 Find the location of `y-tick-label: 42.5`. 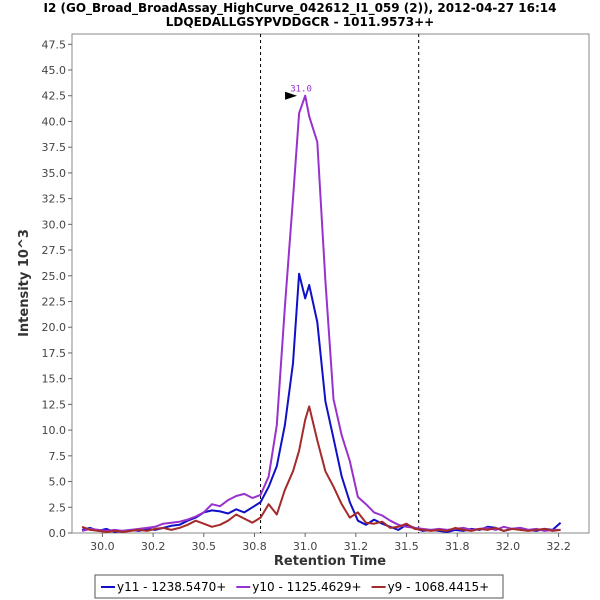

y-tick-label: 42.5 is located at coordinates (54, 96).